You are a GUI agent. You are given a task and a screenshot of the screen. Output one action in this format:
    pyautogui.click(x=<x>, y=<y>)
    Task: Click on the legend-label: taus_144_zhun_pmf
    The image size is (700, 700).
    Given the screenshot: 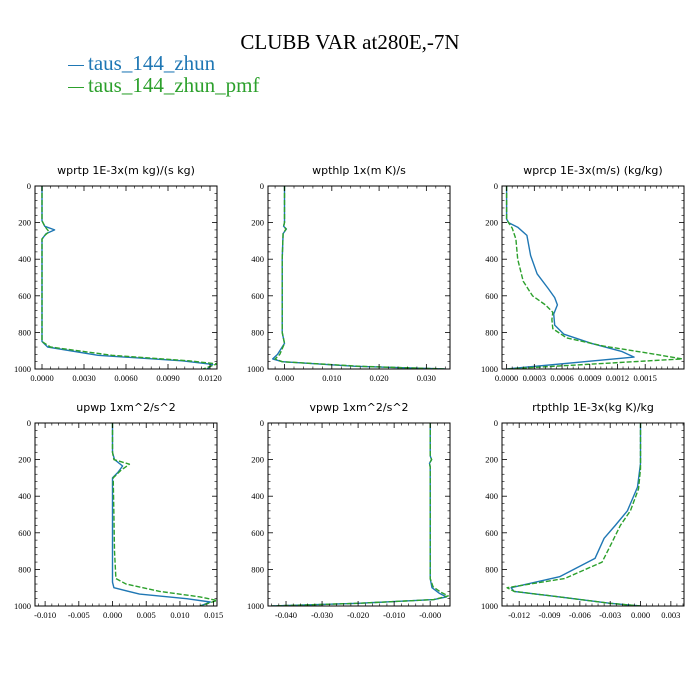 What is the action you would take?
    pyautogui.click(x=174, y=85)
    